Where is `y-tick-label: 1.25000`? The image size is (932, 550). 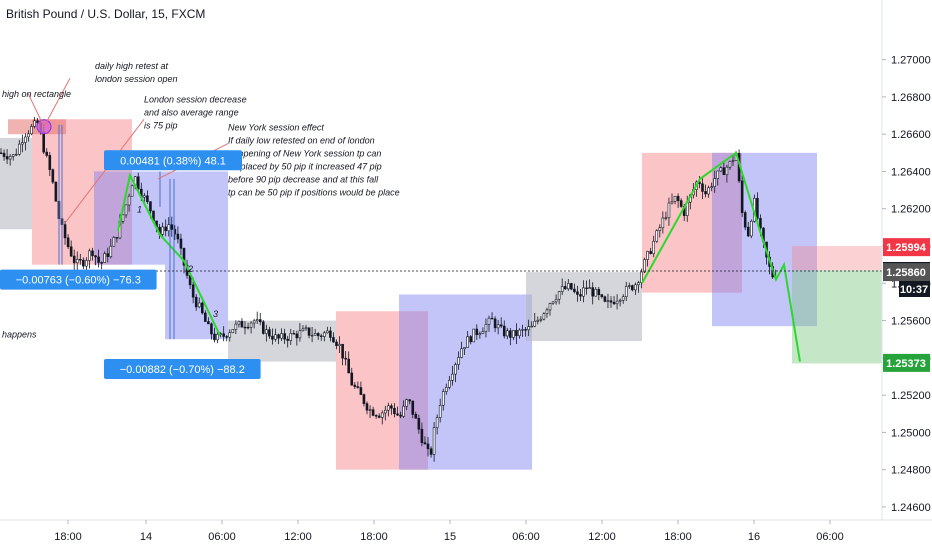 y-tick-label: 1.25000 is located at coordinates (911, 433).